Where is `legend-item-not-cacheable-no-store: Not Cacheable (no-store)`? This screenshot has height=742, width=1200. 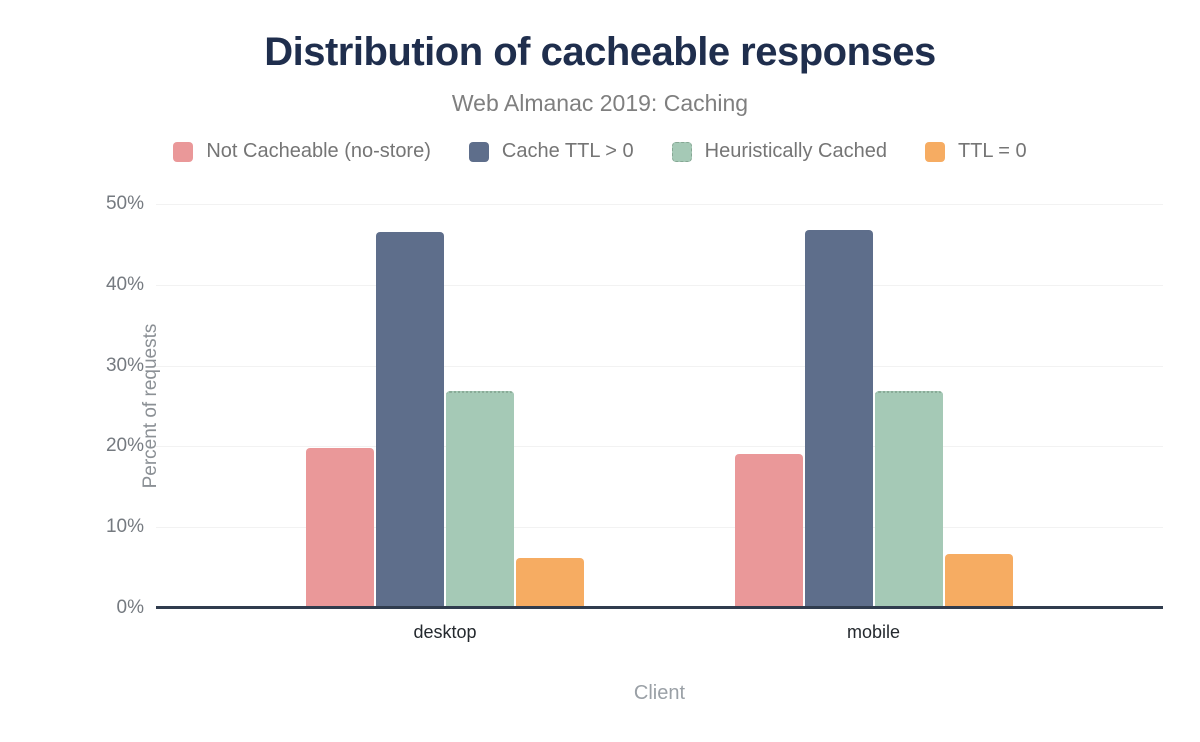
legend-item-not-cacheable-no-store: Not Cacheable (no-store) is located at coordinates (302, 151).